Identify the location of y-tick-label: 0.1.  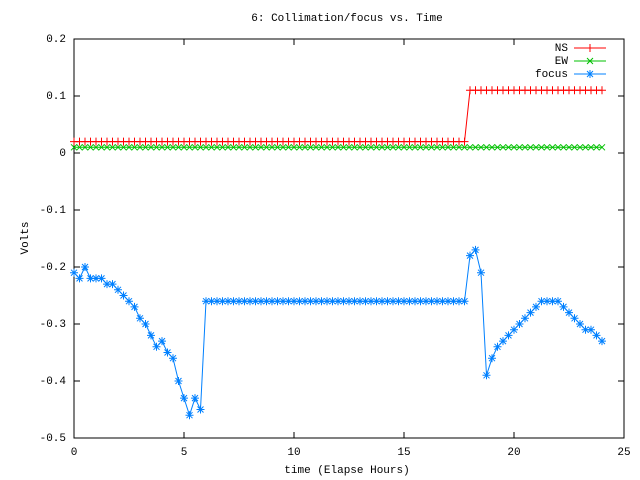
(56, 97).